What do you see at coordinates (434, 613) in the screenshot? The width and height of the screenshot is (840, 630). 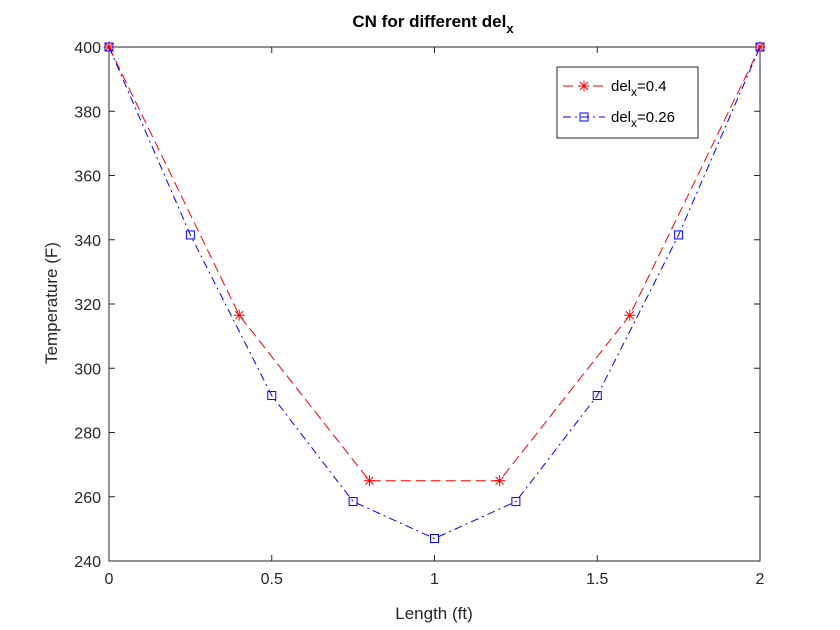 I see `x-axis-label: Length (ft)` at bounding box center [434, 613].